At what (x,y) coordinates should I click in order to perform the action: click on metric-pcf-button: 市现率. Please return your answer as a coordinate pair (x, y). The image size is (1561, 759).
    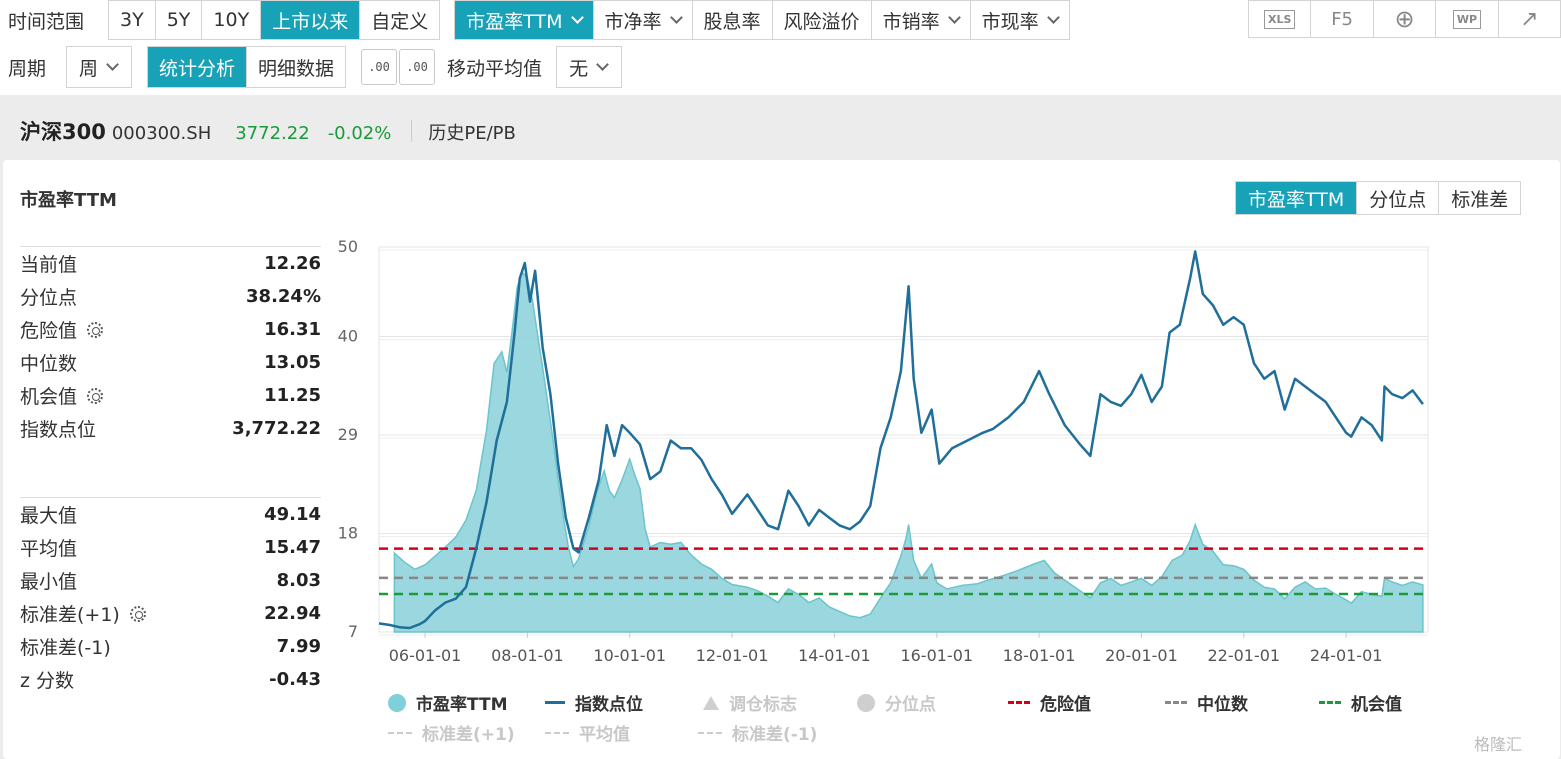
    Looking at the image, I should click on (1019, 20).